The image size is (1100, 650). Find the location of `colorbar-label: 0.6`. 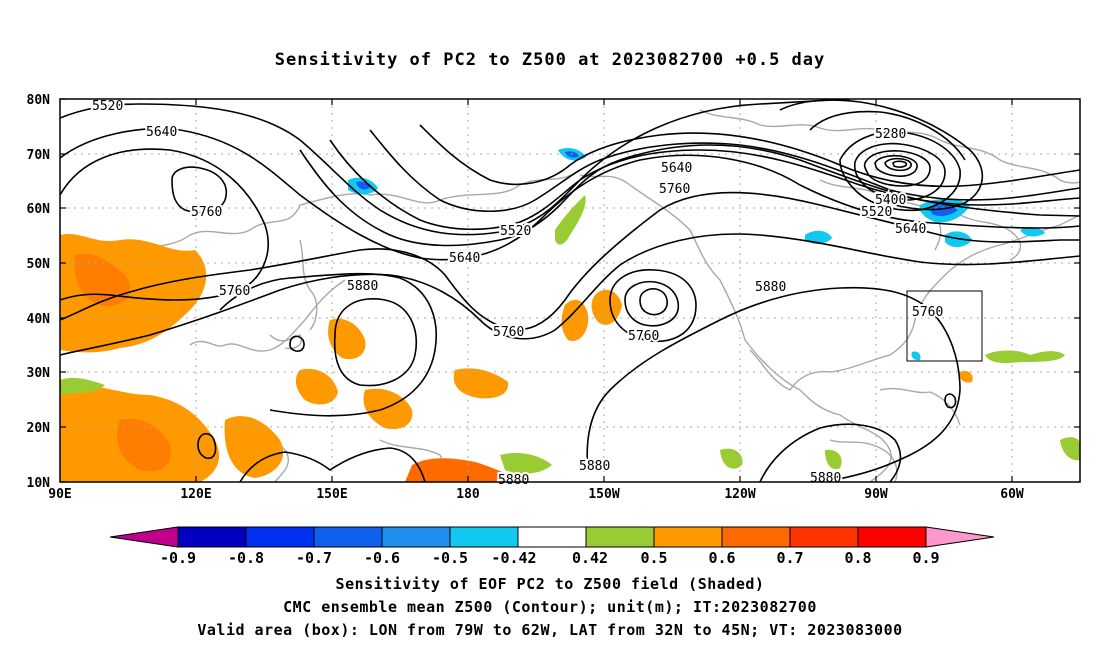

colorbar-label: 0.6 is located at coordinates (721, 558).